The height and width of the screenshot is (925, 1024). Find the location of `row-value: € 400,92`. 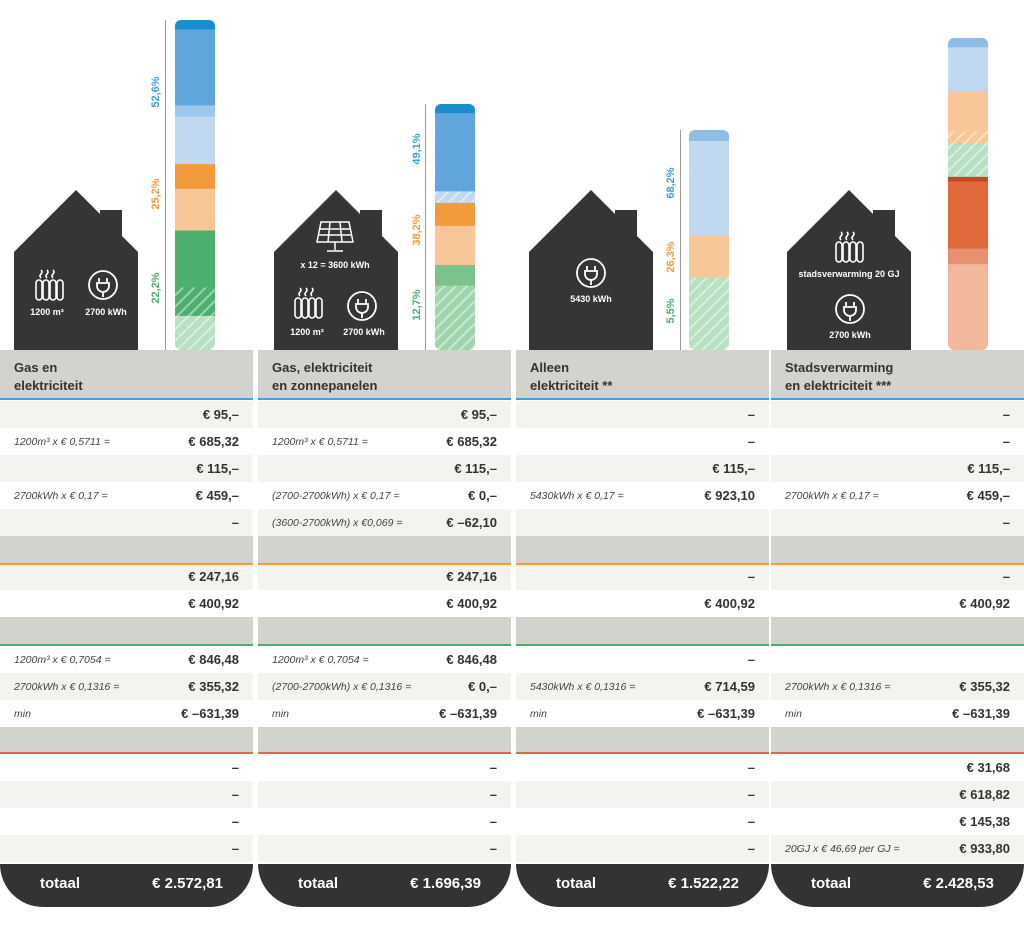

row-value: € 400,92 is located at coordinates (471, 603).